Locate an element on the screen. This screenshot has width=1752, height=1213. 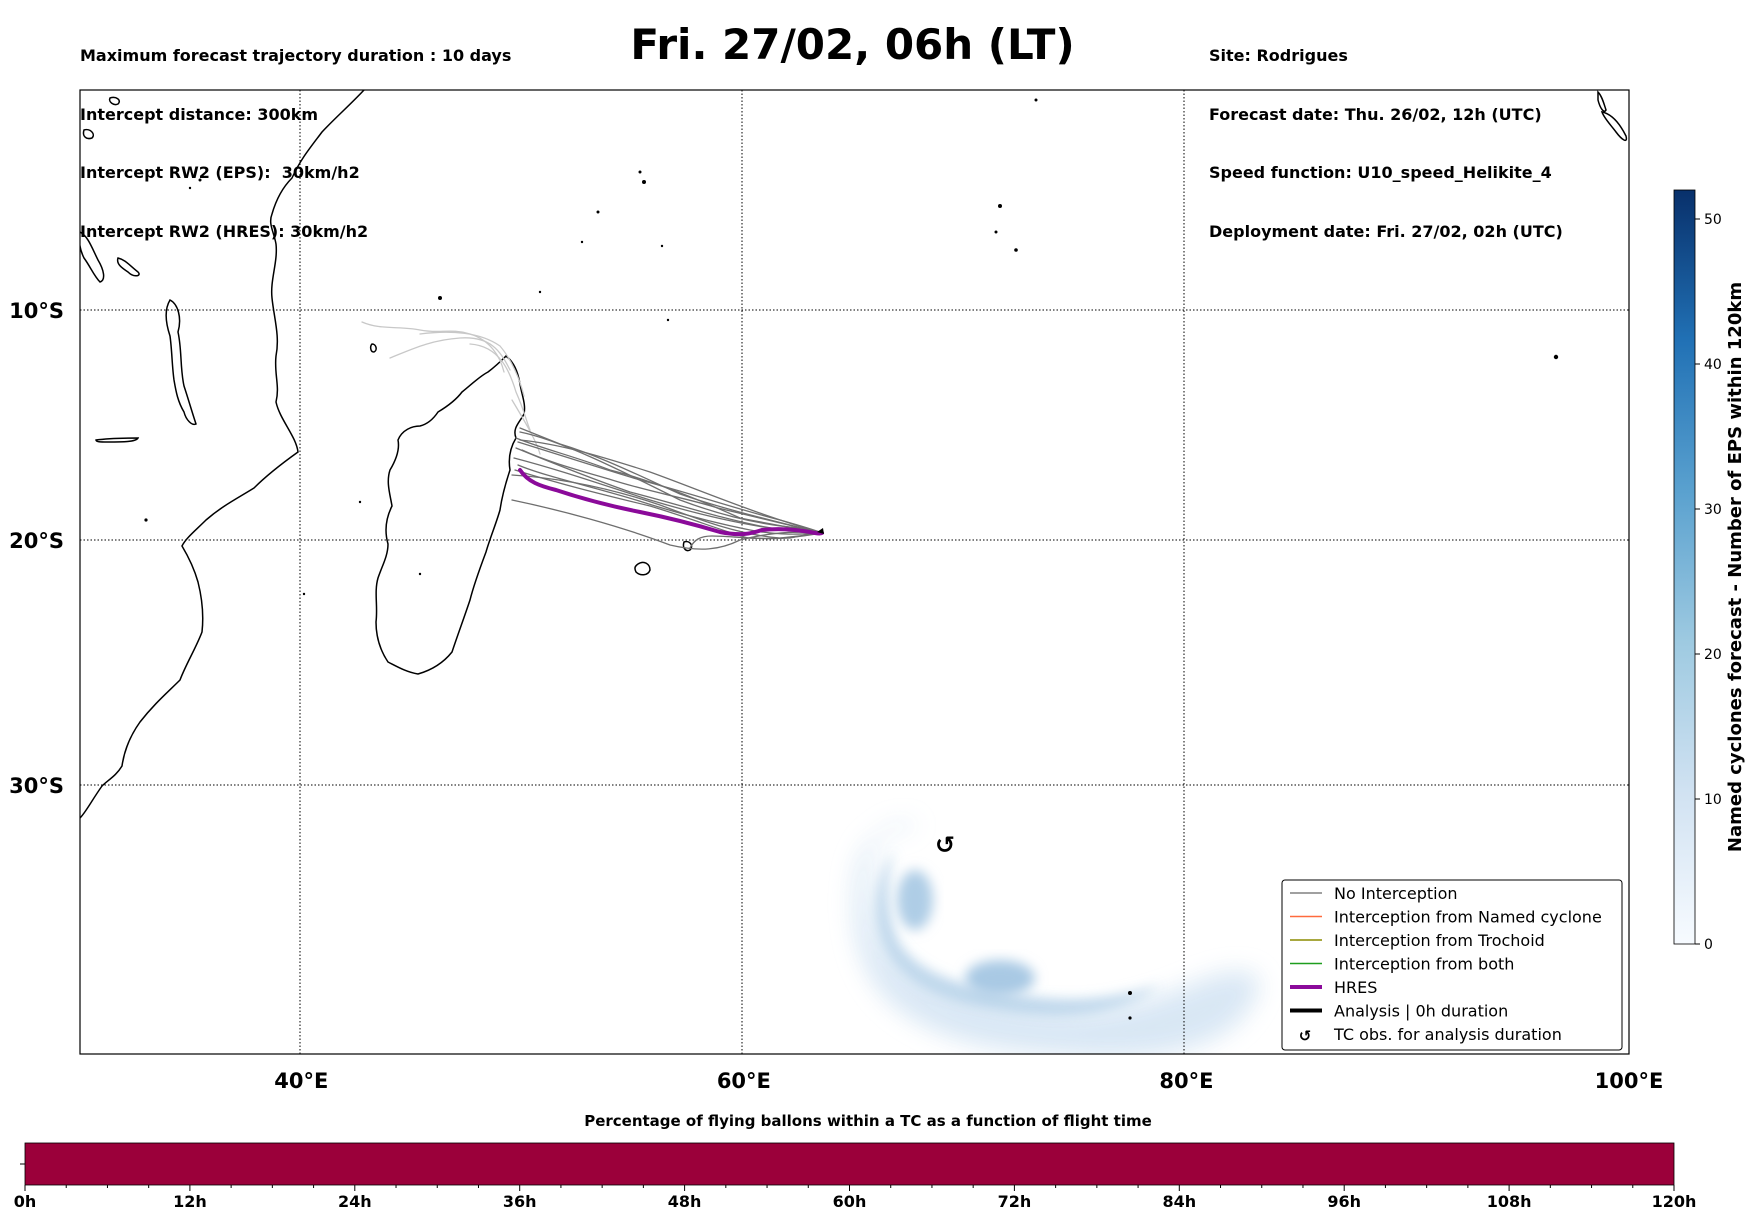
map-title: Fri. 27/02, 06h (LT) is located at coordinates (852, 44).